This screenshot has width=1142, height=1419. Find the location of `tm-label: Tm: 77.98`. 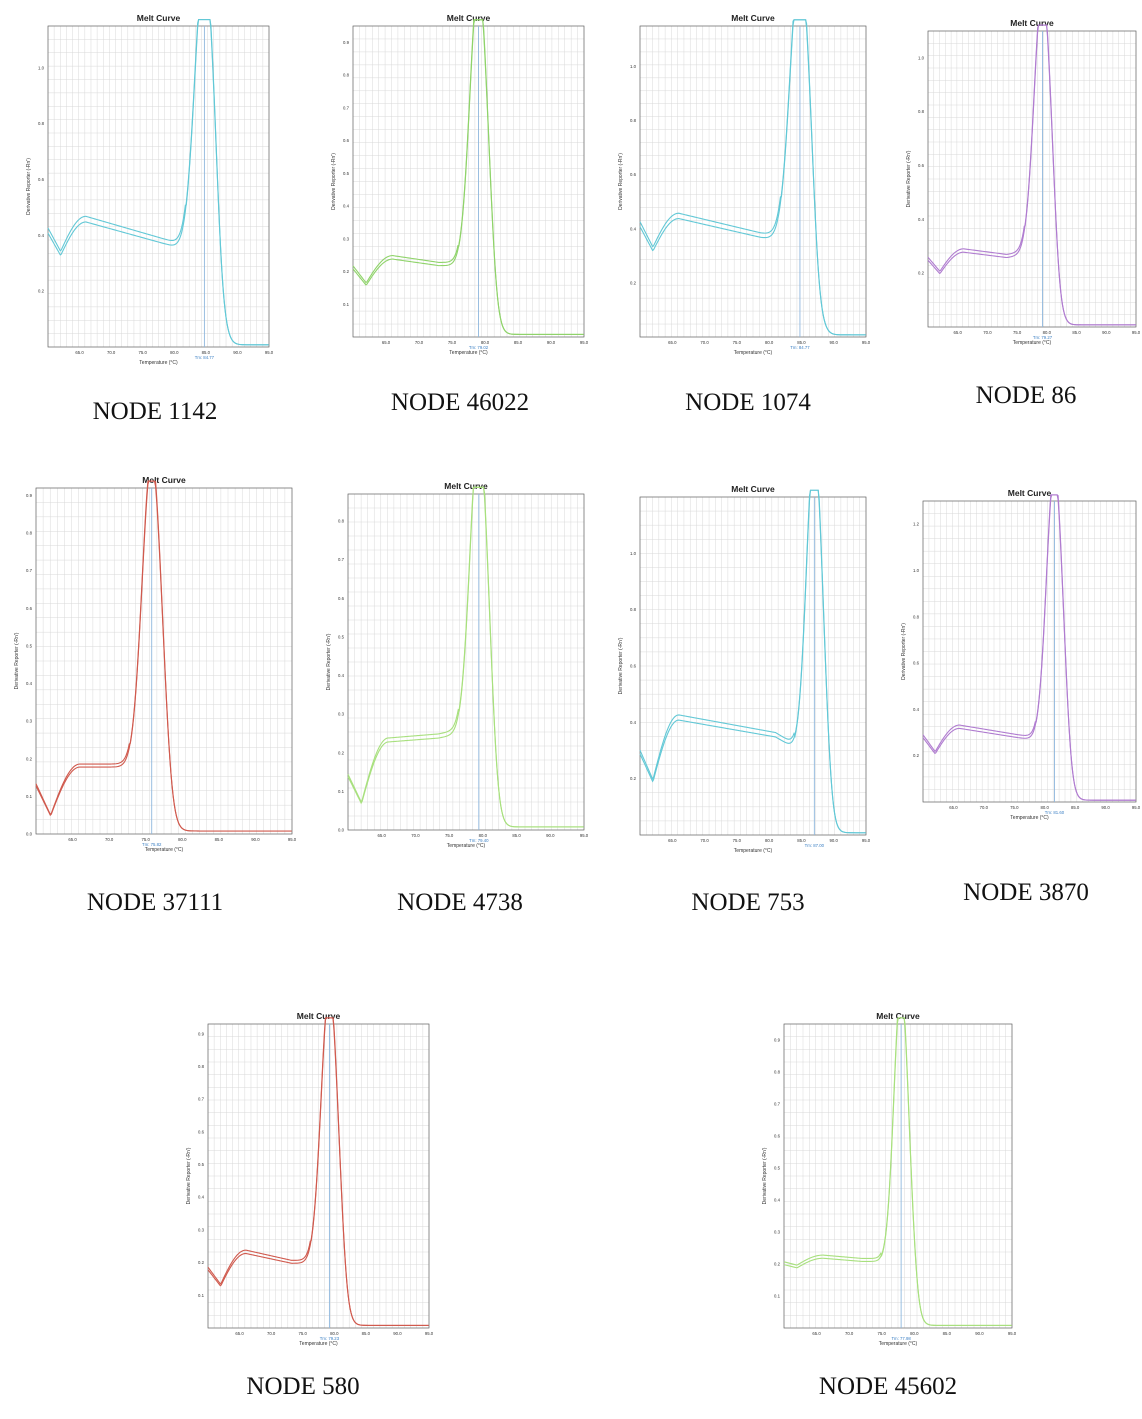

tm-label: Tm: 77.98 is located at coordinates (901, 1338).